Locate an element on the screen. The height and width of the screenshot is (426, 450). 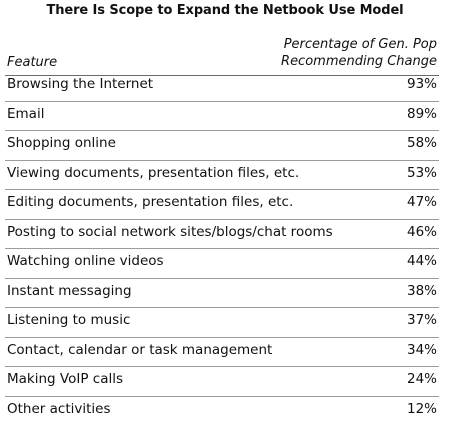
row-percentage-value: 38% is located at coordinates (422, 291).